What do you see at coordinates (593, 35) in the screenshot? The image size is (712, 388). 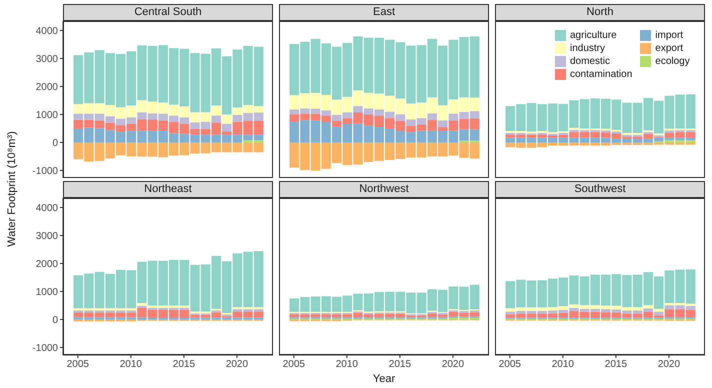 I see `legend-label: agriculture` at bounding box center [593, 35].